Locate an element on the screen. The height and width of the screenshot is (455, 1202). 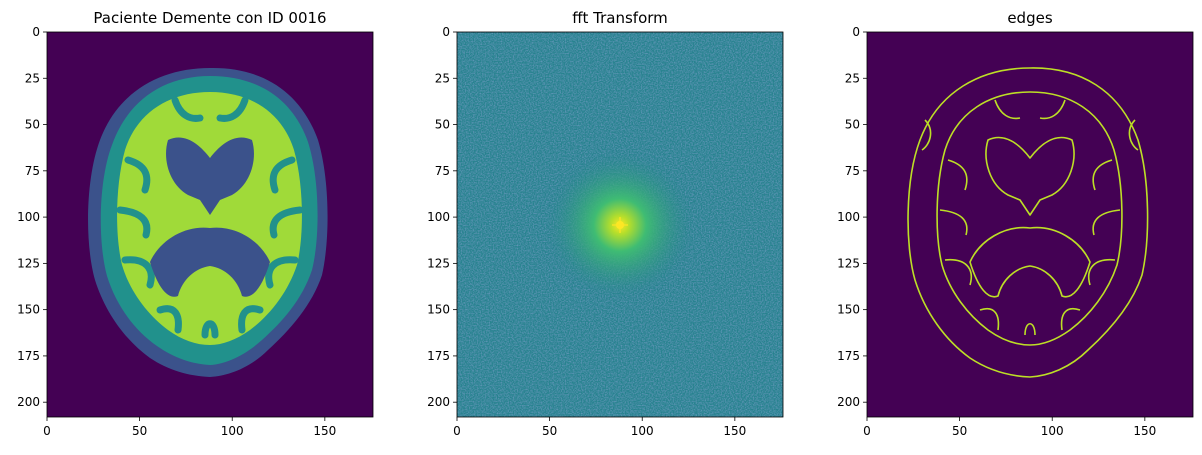
panel-2-title: fft Transform is located at coordinates (620, 18).